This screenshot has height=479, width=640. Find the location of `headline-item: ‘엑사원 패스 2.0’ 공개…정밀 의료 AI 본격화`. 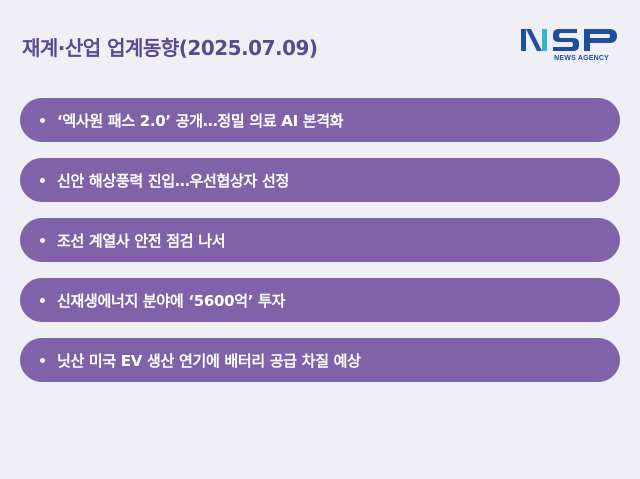

headline-item: ‘엑사원 패스 2.0’ 공개…정밀 의료 AI 본격화 is located at coordinates (320, 120).